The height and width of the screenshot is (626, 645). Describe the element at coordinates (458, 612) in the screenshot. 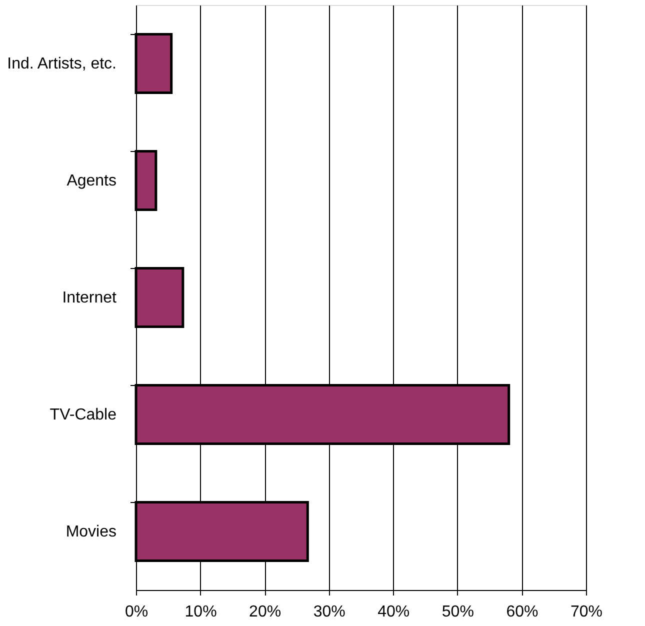

I see `x-tick-label: 50%` at that location.